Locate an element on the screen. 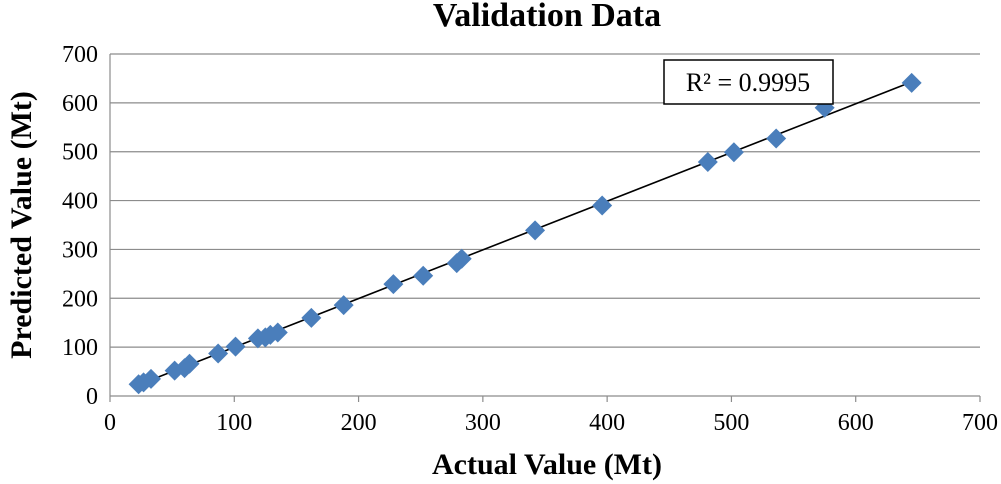 This screenshot has height=484, width=1001. r-squared-annotation: R² = 0.9995 is located at coordinates (748, 82).